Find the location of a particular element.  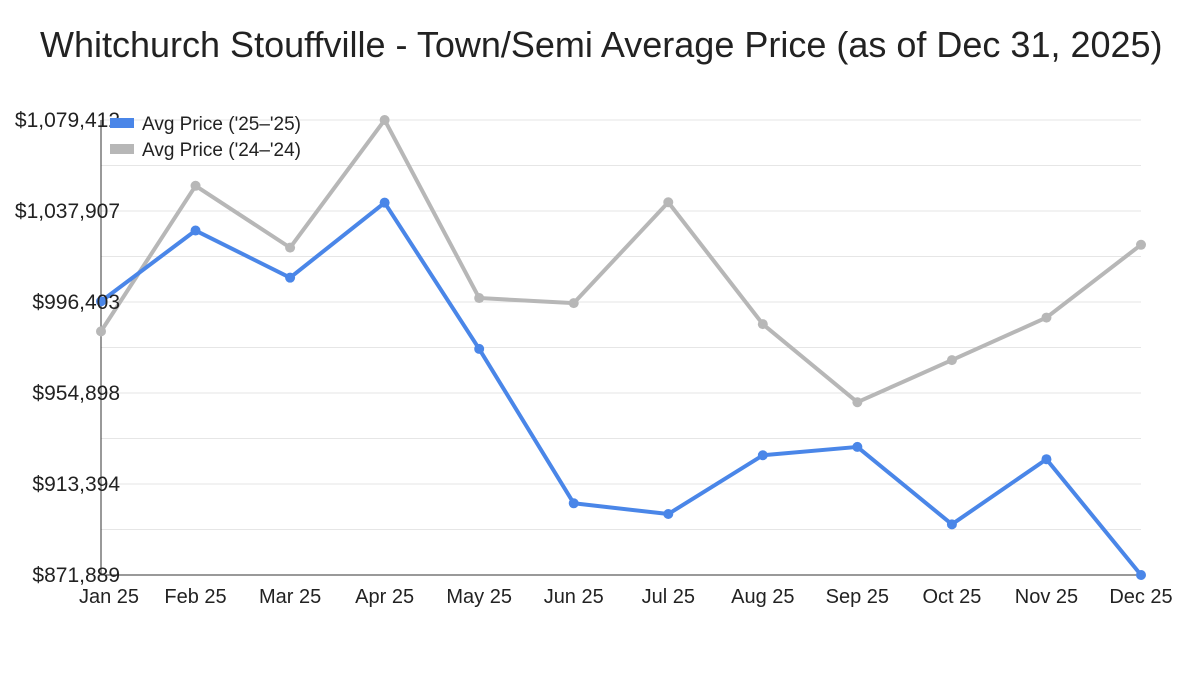

y-tick-label: $1,079,412 is located at coordinates (67, 120).